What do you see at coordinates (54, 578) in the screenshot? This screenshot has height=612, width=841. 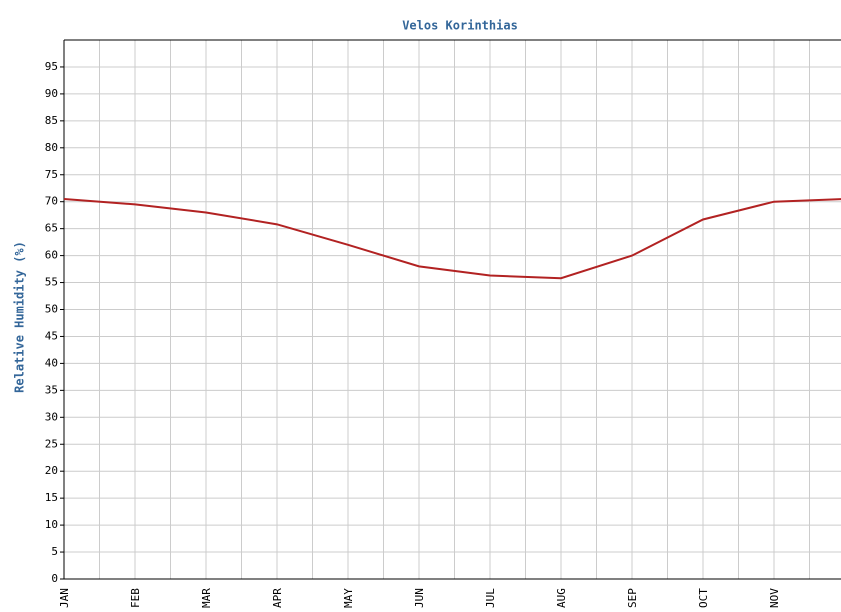 I see `y-tick-label: 0` at bounding box center [54, 578].